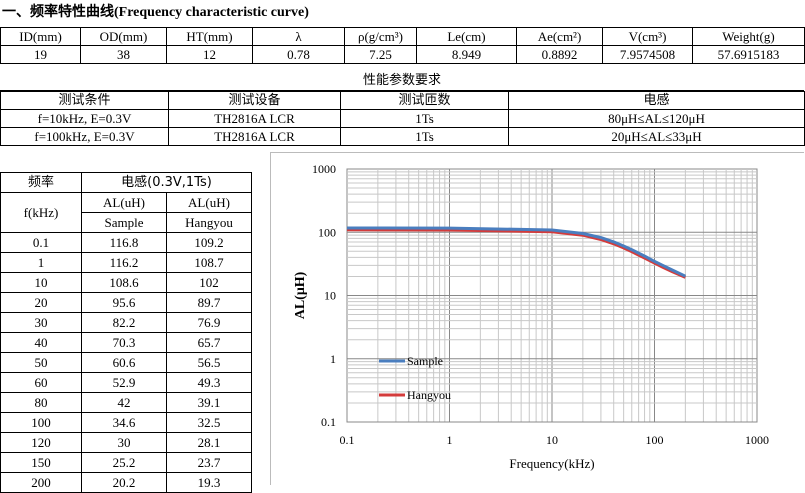 This screenshot has height=493, width=805. What do you see at coordinates (41, 342) in the screenshot?
I see `freq-cell: 40` at bounding box center [41, 342].